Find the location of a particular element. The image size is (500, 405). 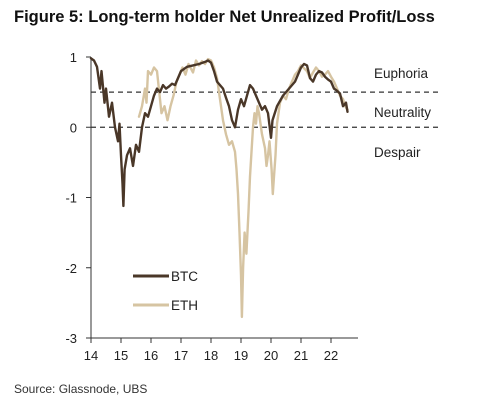

x-tick-label: 19 is located at coordinates (241, 355).